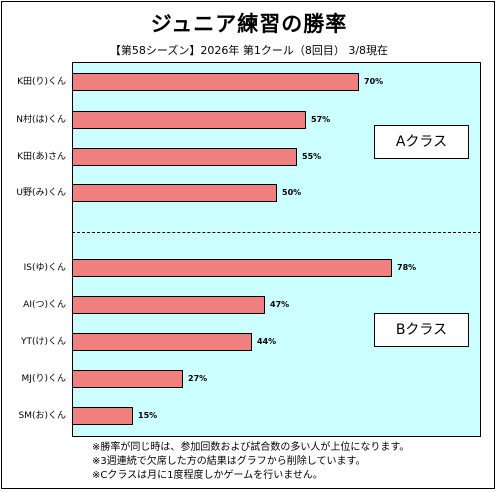  I want to click on class-label-box: Bクラス, so click(421, 330).